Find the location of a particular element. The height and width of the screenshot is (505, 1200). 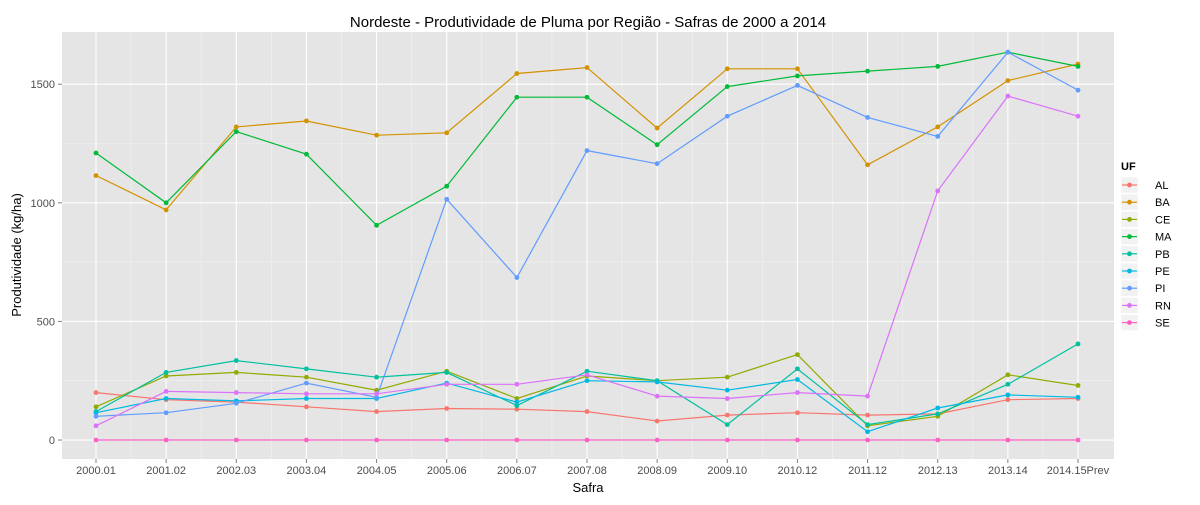

y-tick-label: 1500 is located at coordinates (43, 85).